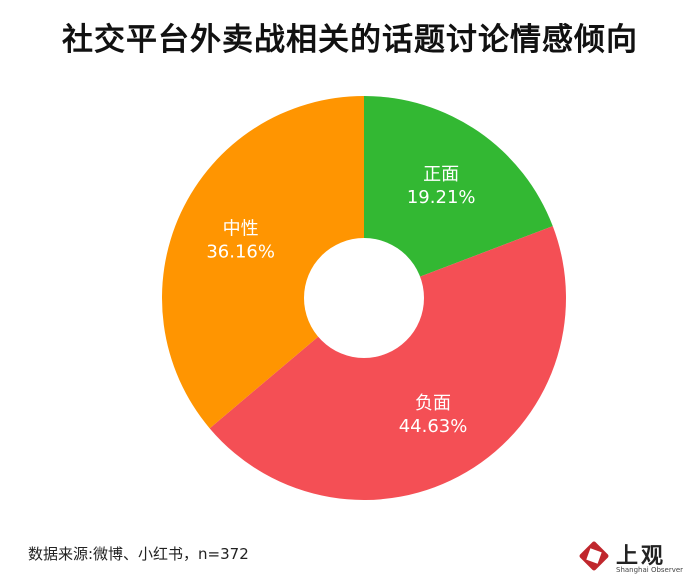  What do you see at coordinates (441, 197) in the screenshot?
I see `slice-value-label-0: 19.21%` at bounding box center [441, 197].